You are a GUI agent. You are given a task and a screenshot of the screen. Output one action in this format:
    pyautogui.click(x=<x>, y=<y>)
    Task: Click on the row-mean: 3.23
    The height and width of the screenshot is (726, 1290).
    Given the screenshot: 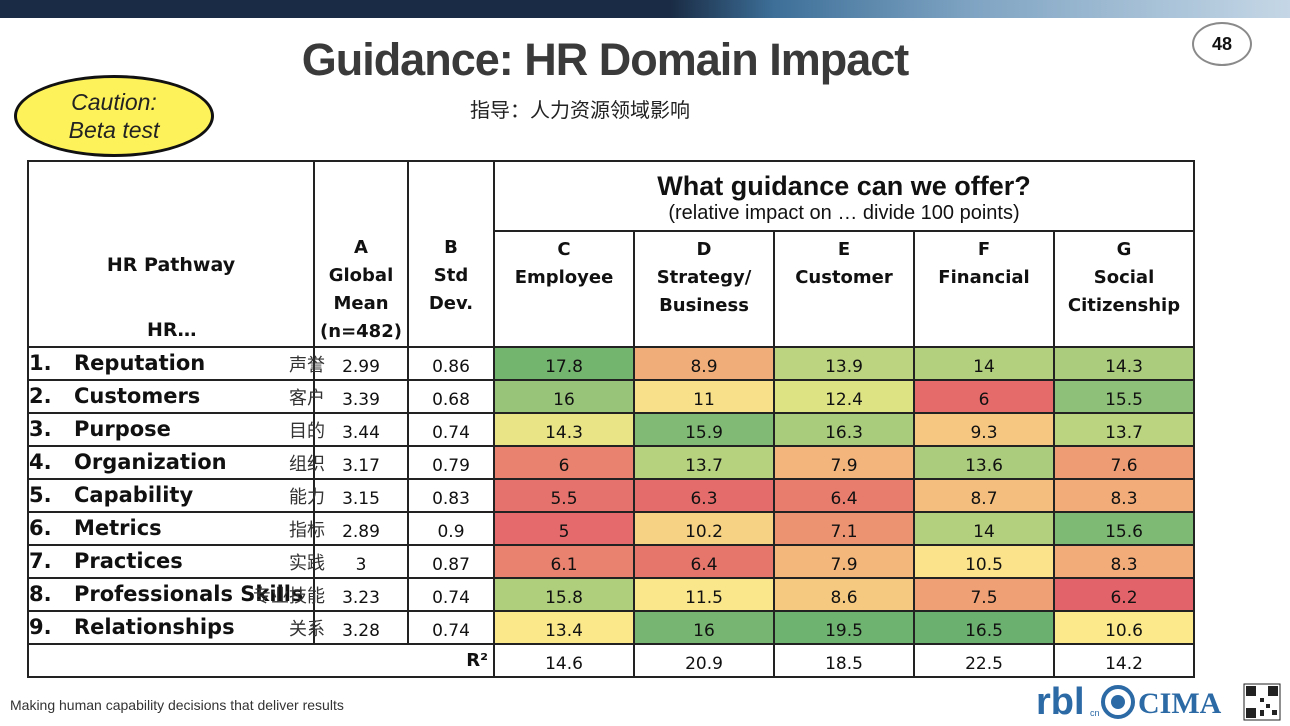 What is the action you would take?
    pyautogui.click(x=361, y=594)
    